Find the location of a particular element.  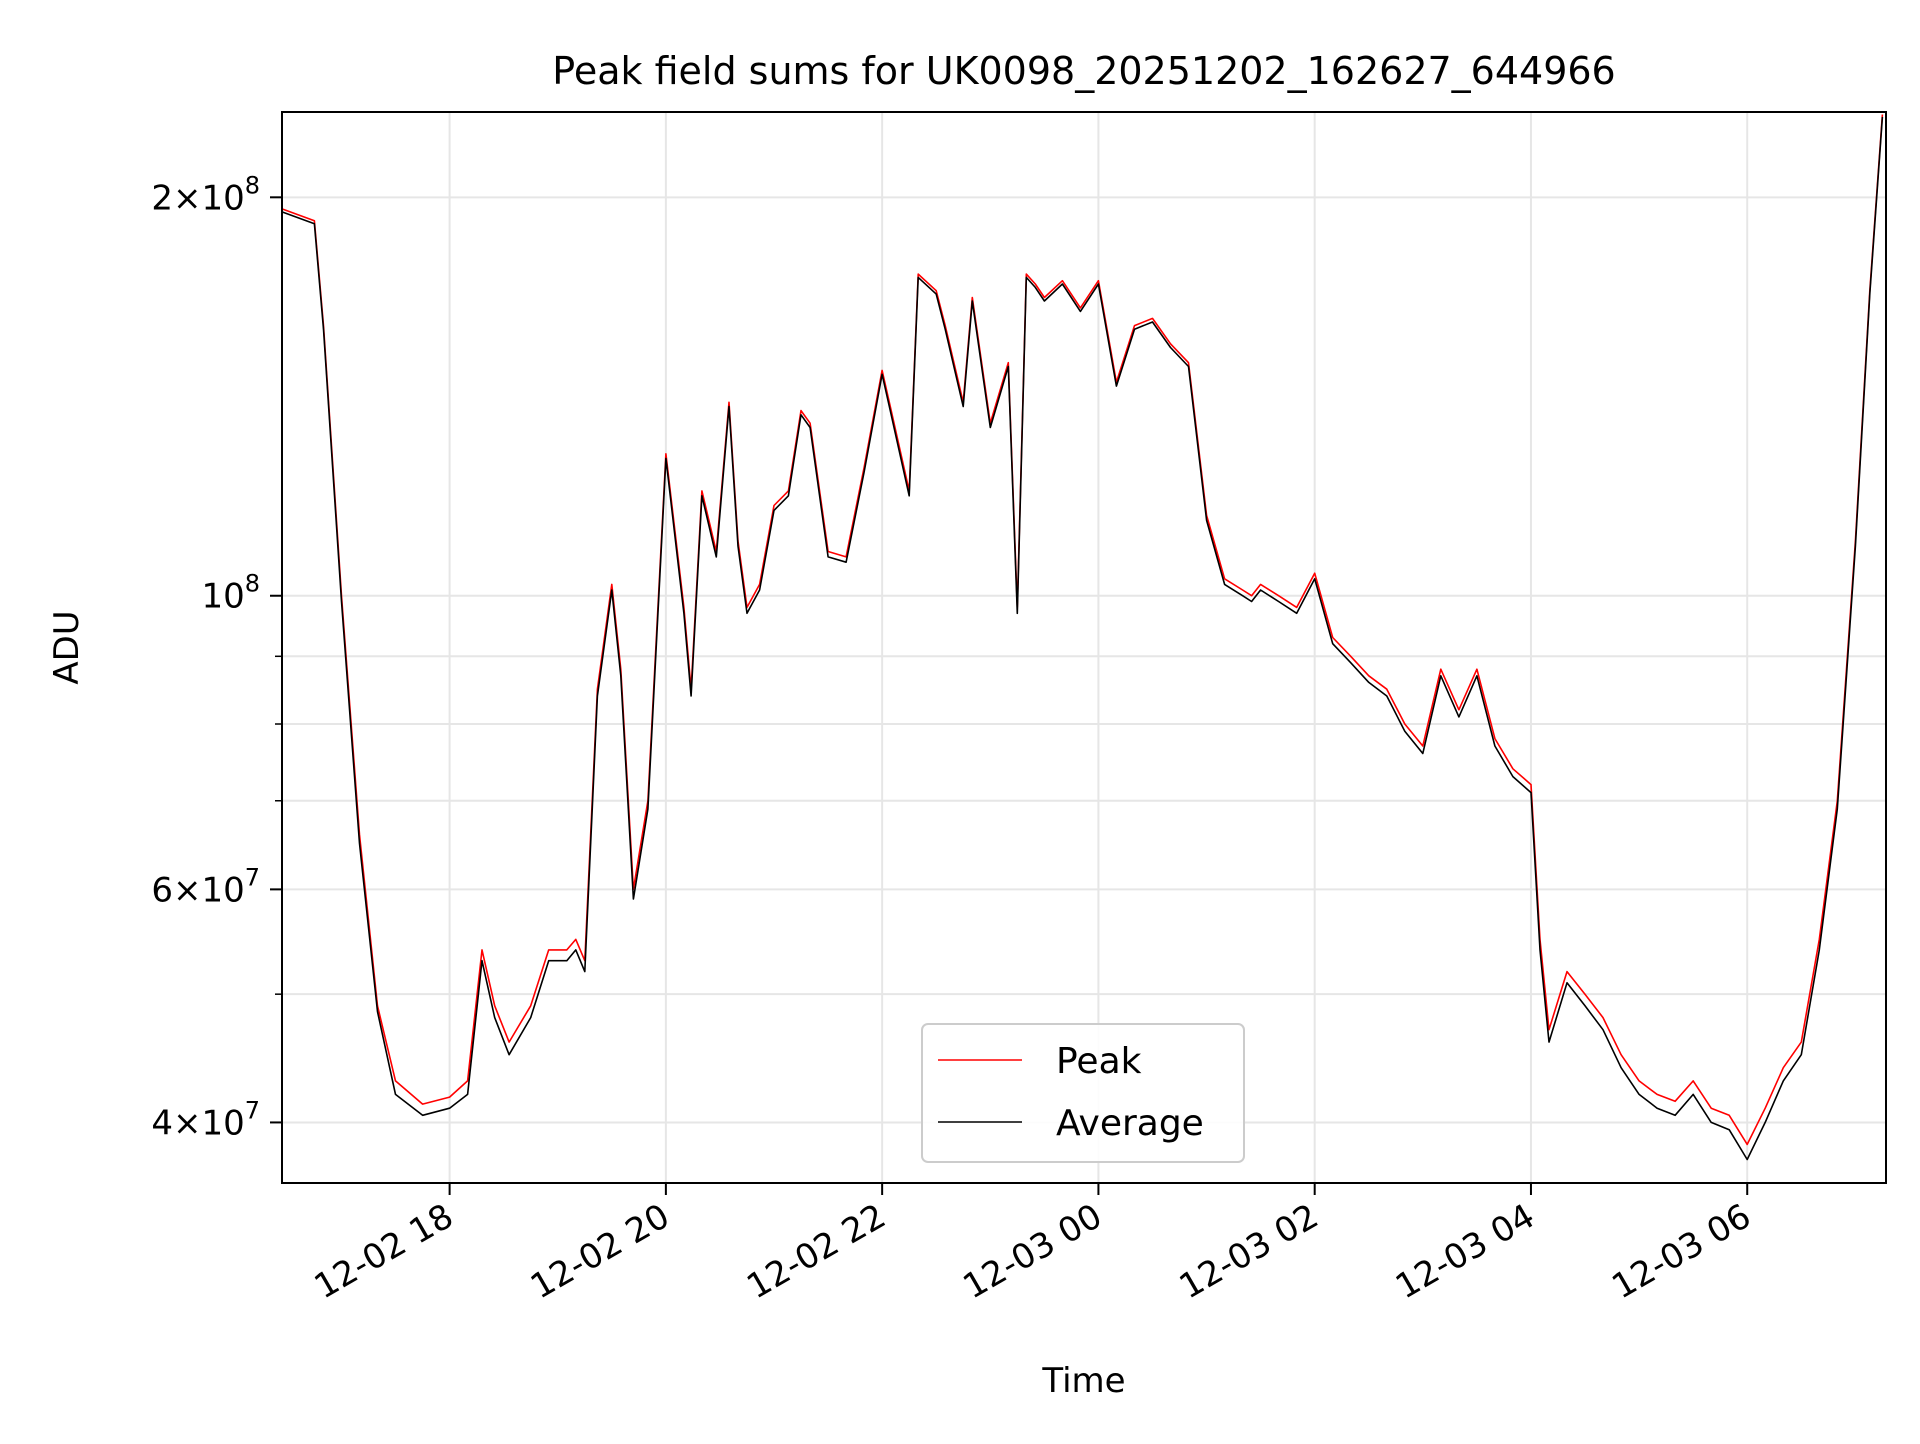

legend-box is located at coordinates (1083, 1093).